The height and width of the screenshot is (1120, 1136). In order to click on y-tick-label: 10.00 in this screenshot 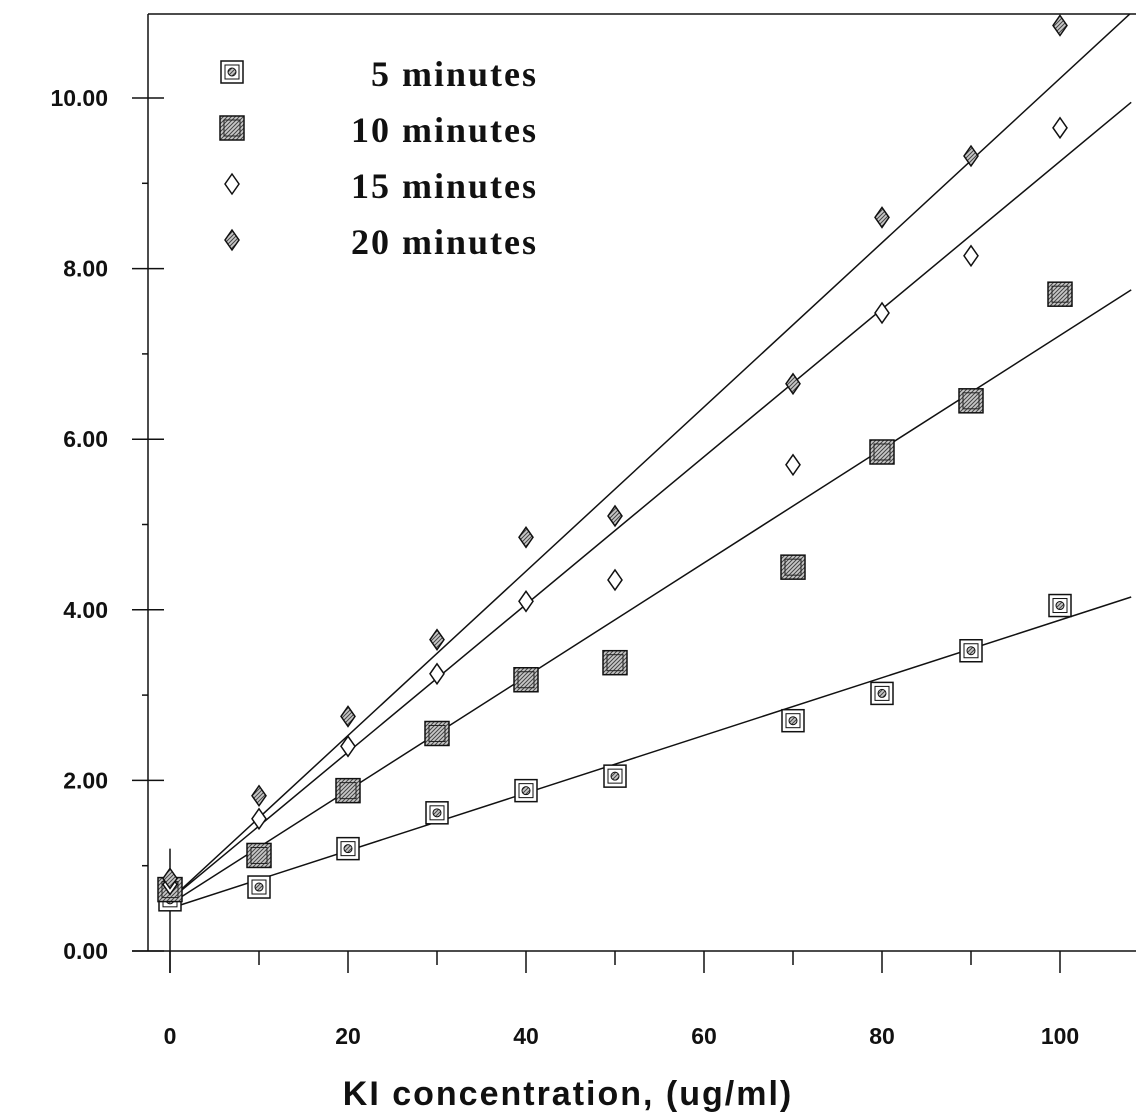, I will do `click(79, 98)`.